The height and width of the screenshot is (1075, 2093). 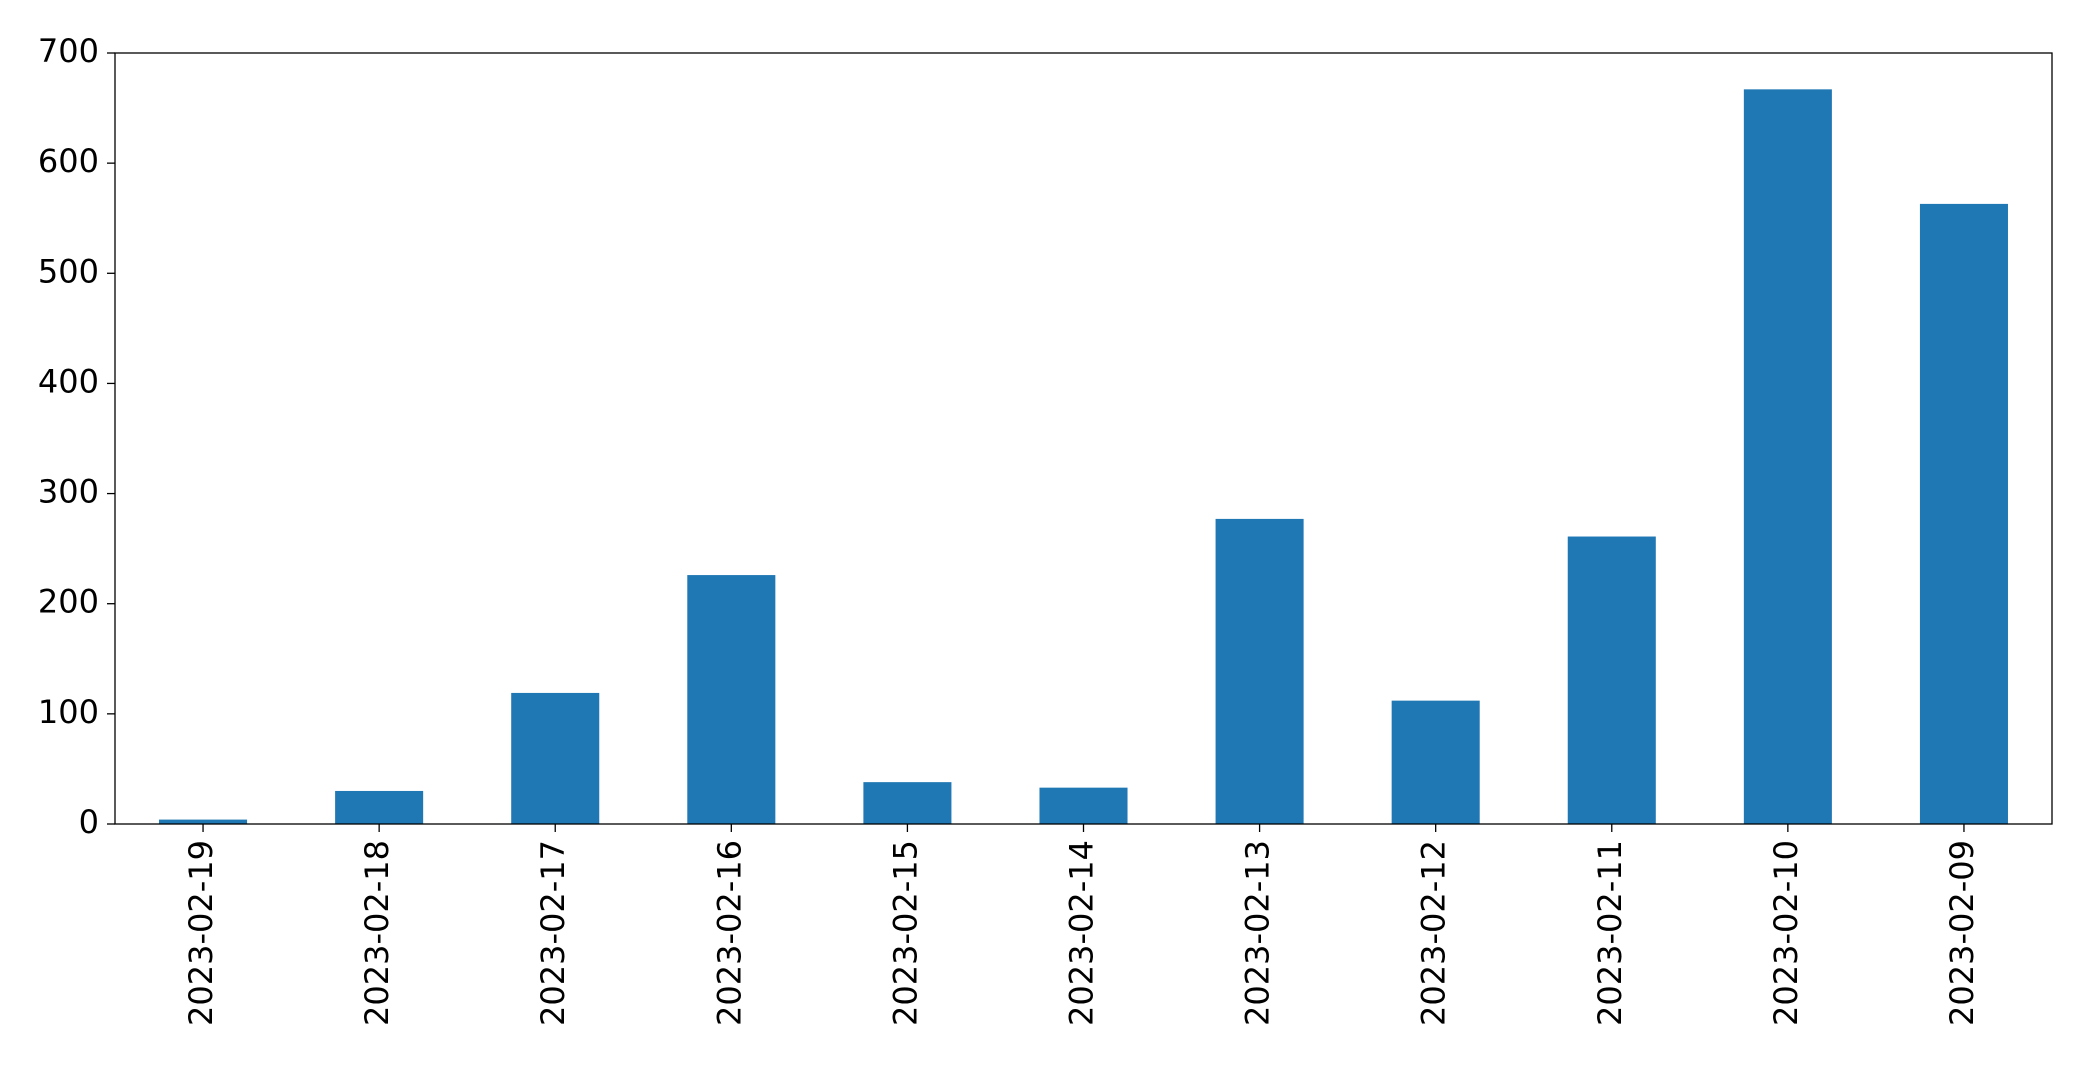 I want to click on x-tick-label: 2023-02-15, so click(x=905, y=933).